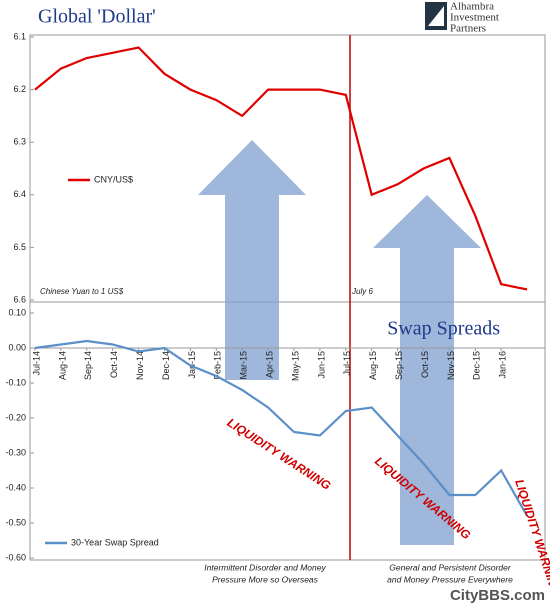 The image size is (550, 613). I want to click on x-tick-label: Apr-15, so click(269, 364).